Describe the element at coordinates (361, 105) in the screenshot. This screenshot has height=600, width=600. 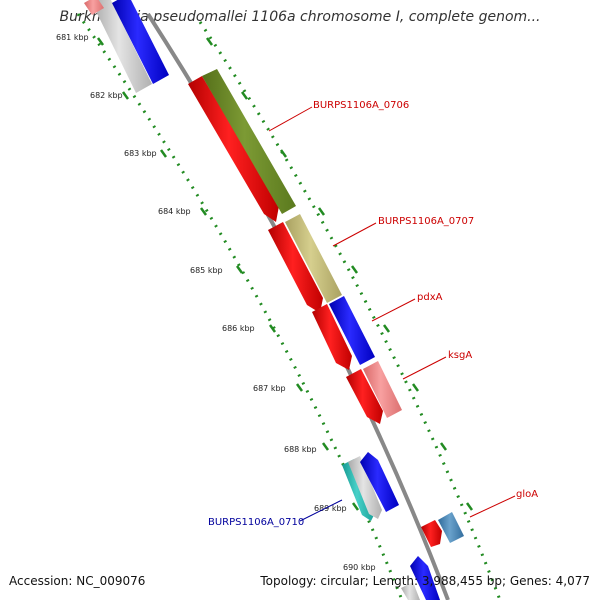
I see `gene-label-0706: BURPS1106A_0706` at that location.